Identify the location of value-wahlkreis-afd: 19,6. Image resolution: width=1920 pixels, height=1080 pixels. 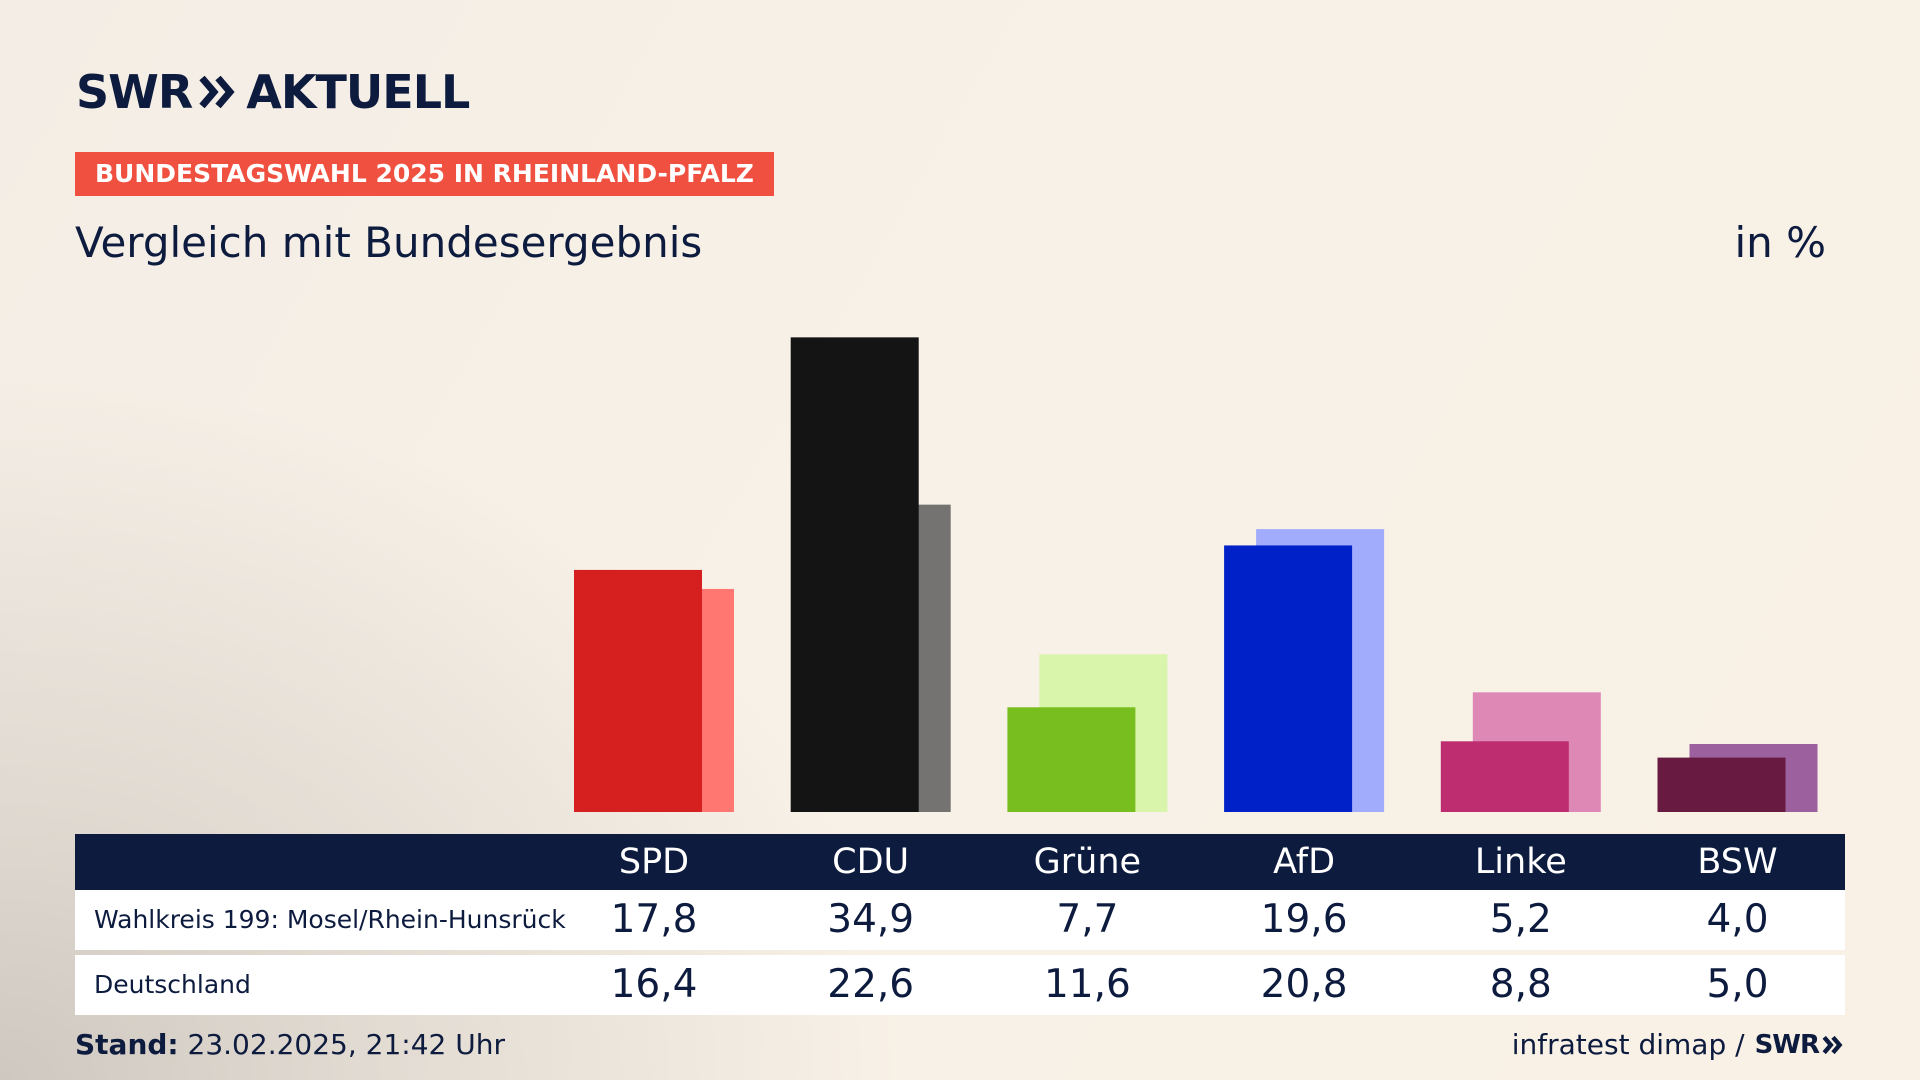
(1304, 919).